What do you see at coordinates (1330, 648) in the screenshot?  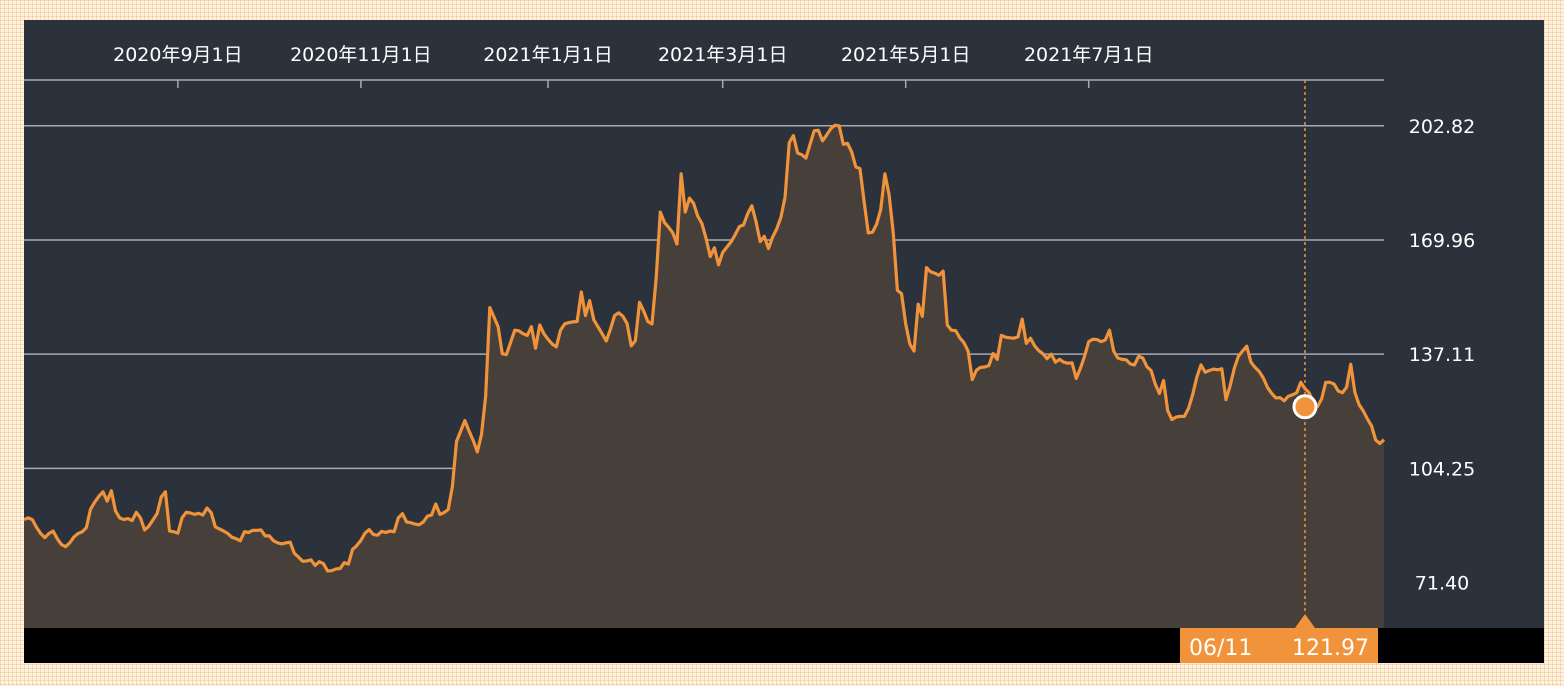 I see `tooltip-value: 121.97` at bounding box center [1330, 648].